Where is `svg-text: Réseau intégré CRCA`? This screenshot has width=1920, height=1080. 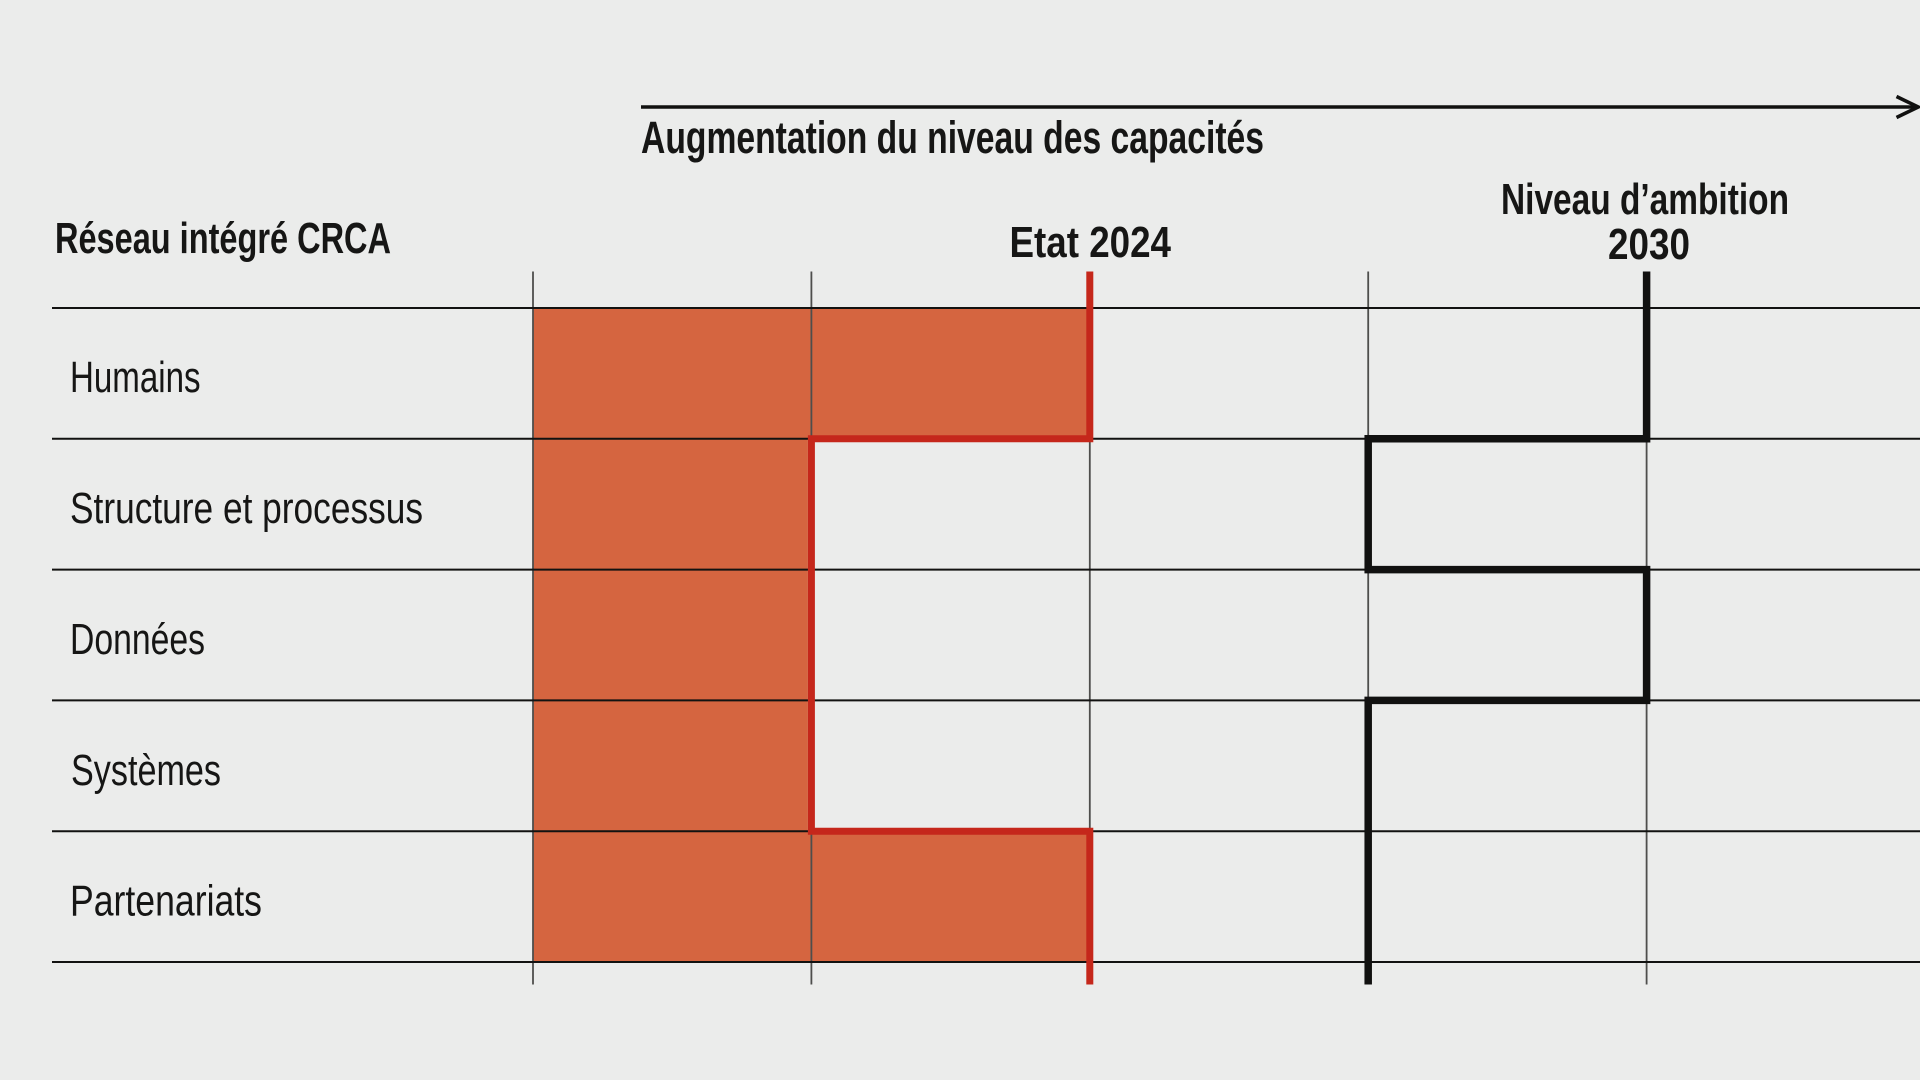 svg-text: Réseau intégré CRCA is located at coordinates (223, 238).